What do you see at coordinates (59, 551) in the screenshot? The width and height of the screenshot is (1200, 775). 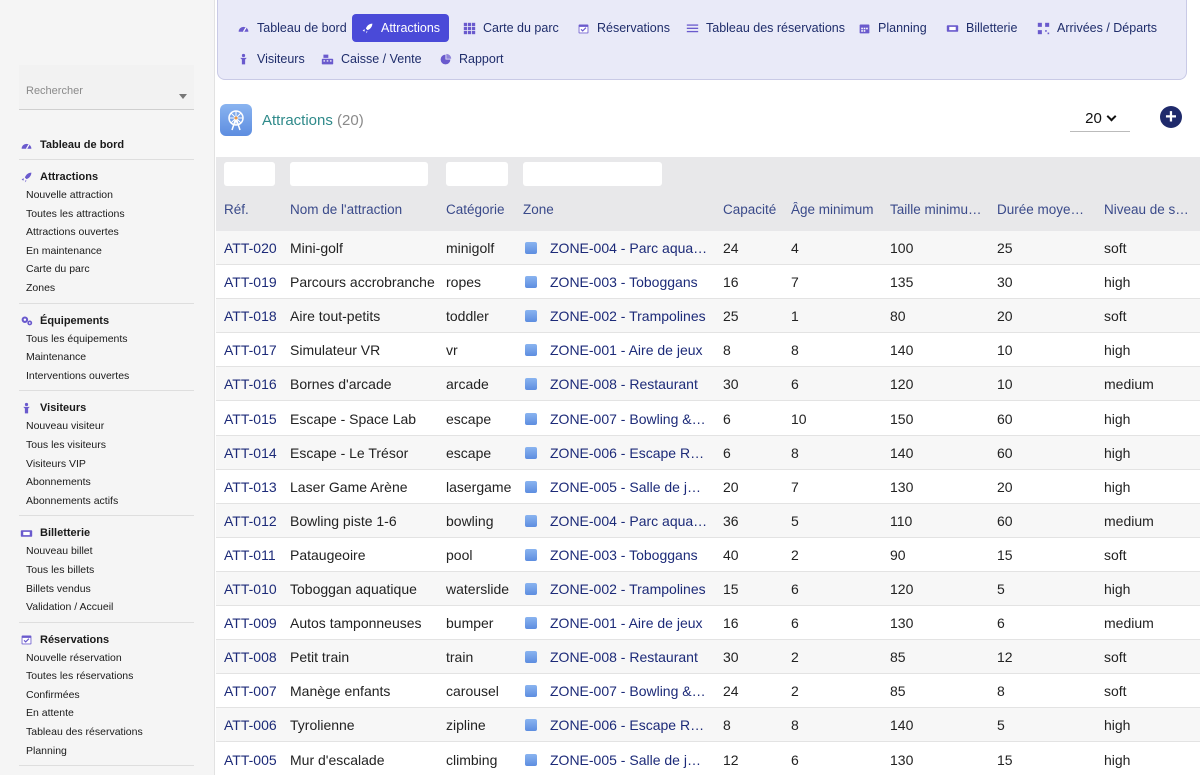 I see `sidebar-item: Nouveau billet` at bounding box center [59, 551].